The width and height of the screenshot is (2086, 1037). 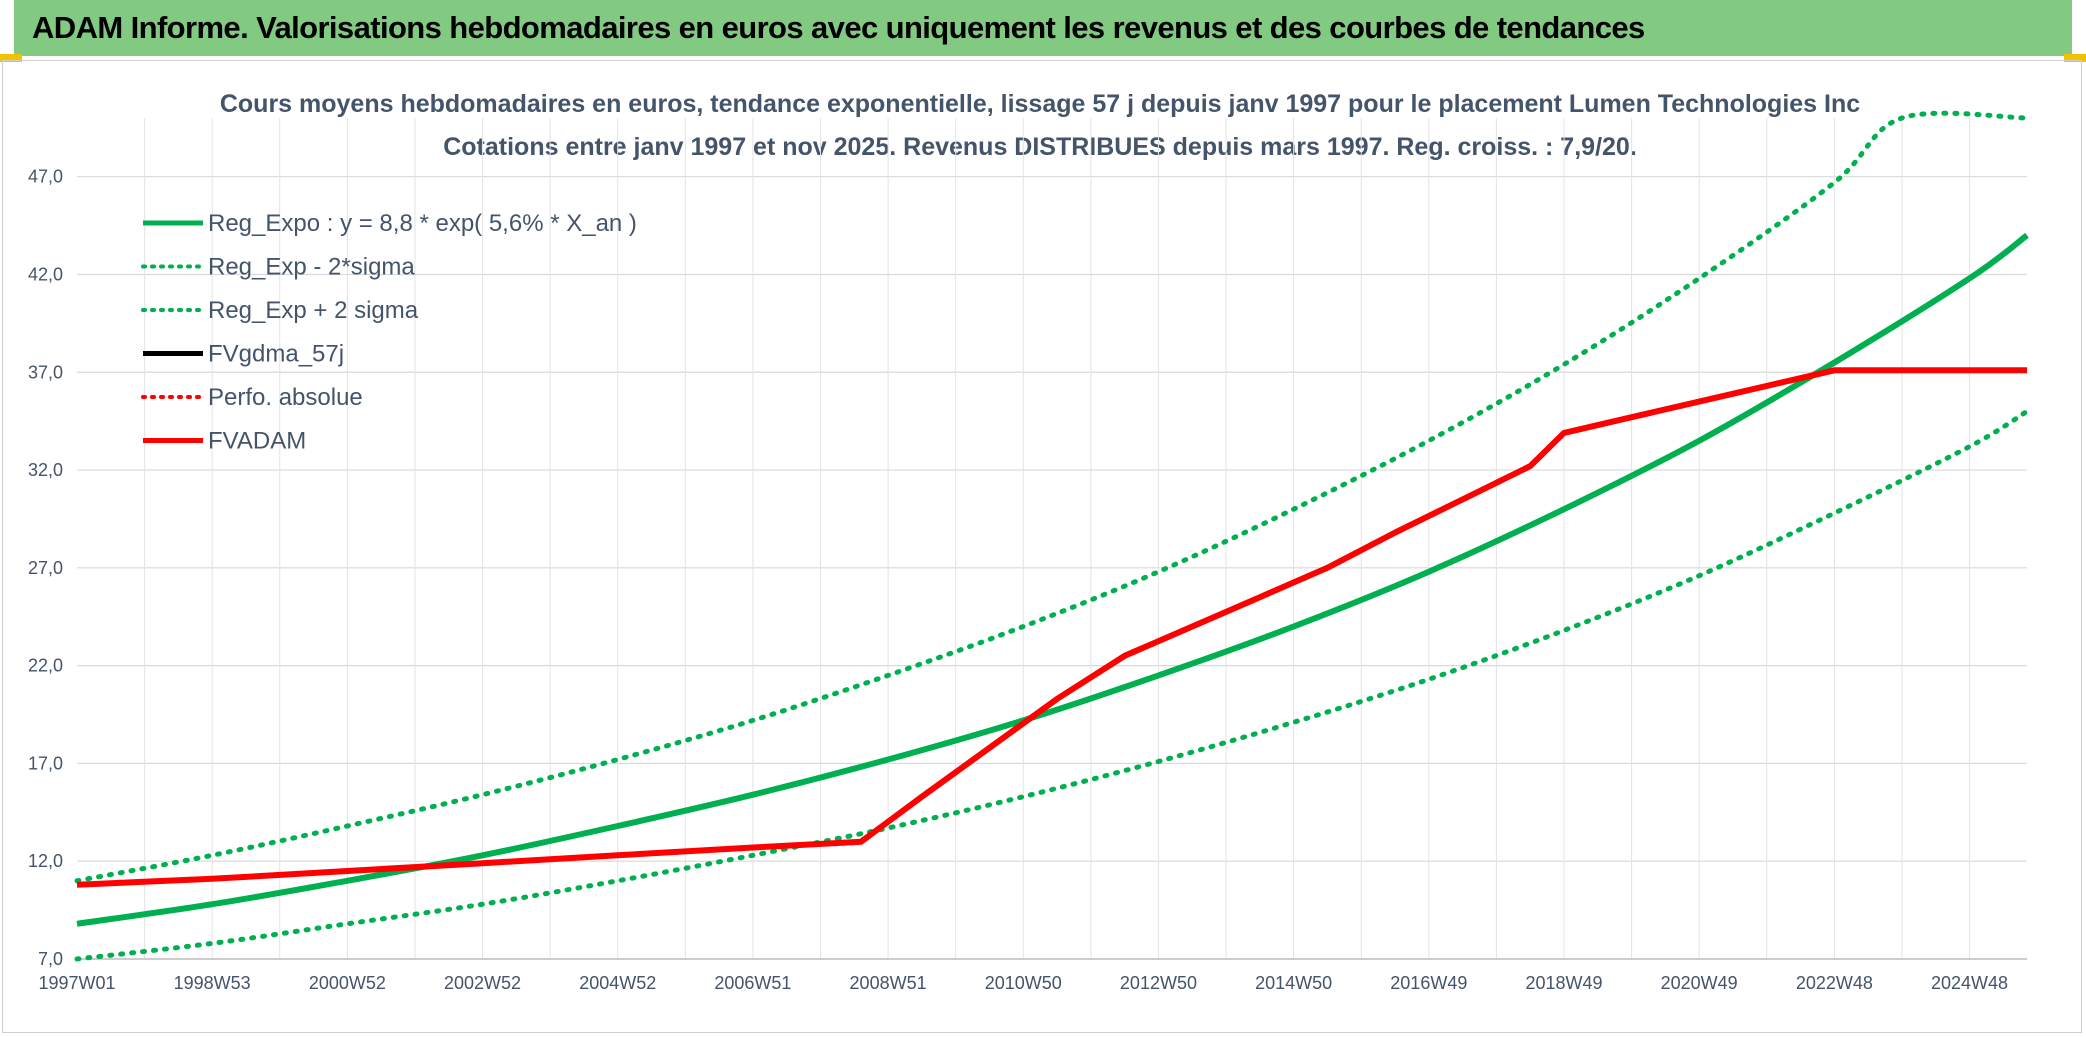 What do you see at coordinates (1158, 983) in the screenshot?
I see `x-tick-label: 2012W50` at bounding box center [1158, 983].